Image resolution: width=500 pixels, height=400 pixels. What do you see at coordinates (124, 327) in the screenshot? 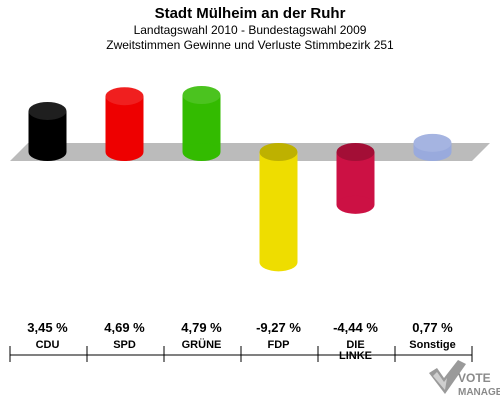
I see `value-label-spd: 4,69 %` at bounding box center [124, 327].